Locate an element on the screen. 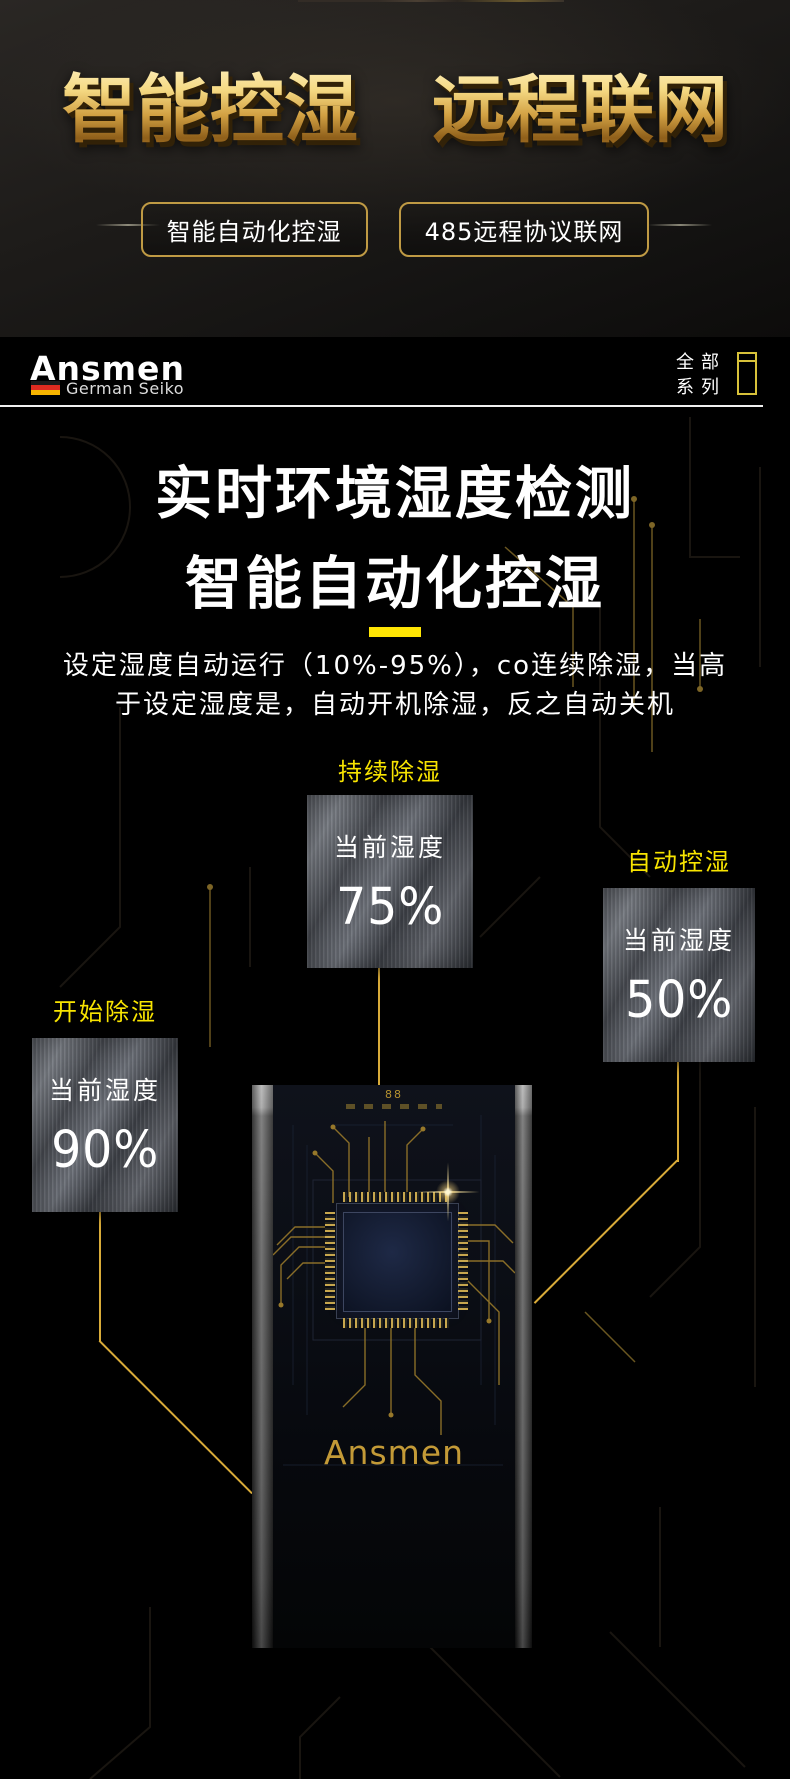 This screenshot has width=790, height=1779. humidity-value: 50% is located at coordinates (679, 1000).